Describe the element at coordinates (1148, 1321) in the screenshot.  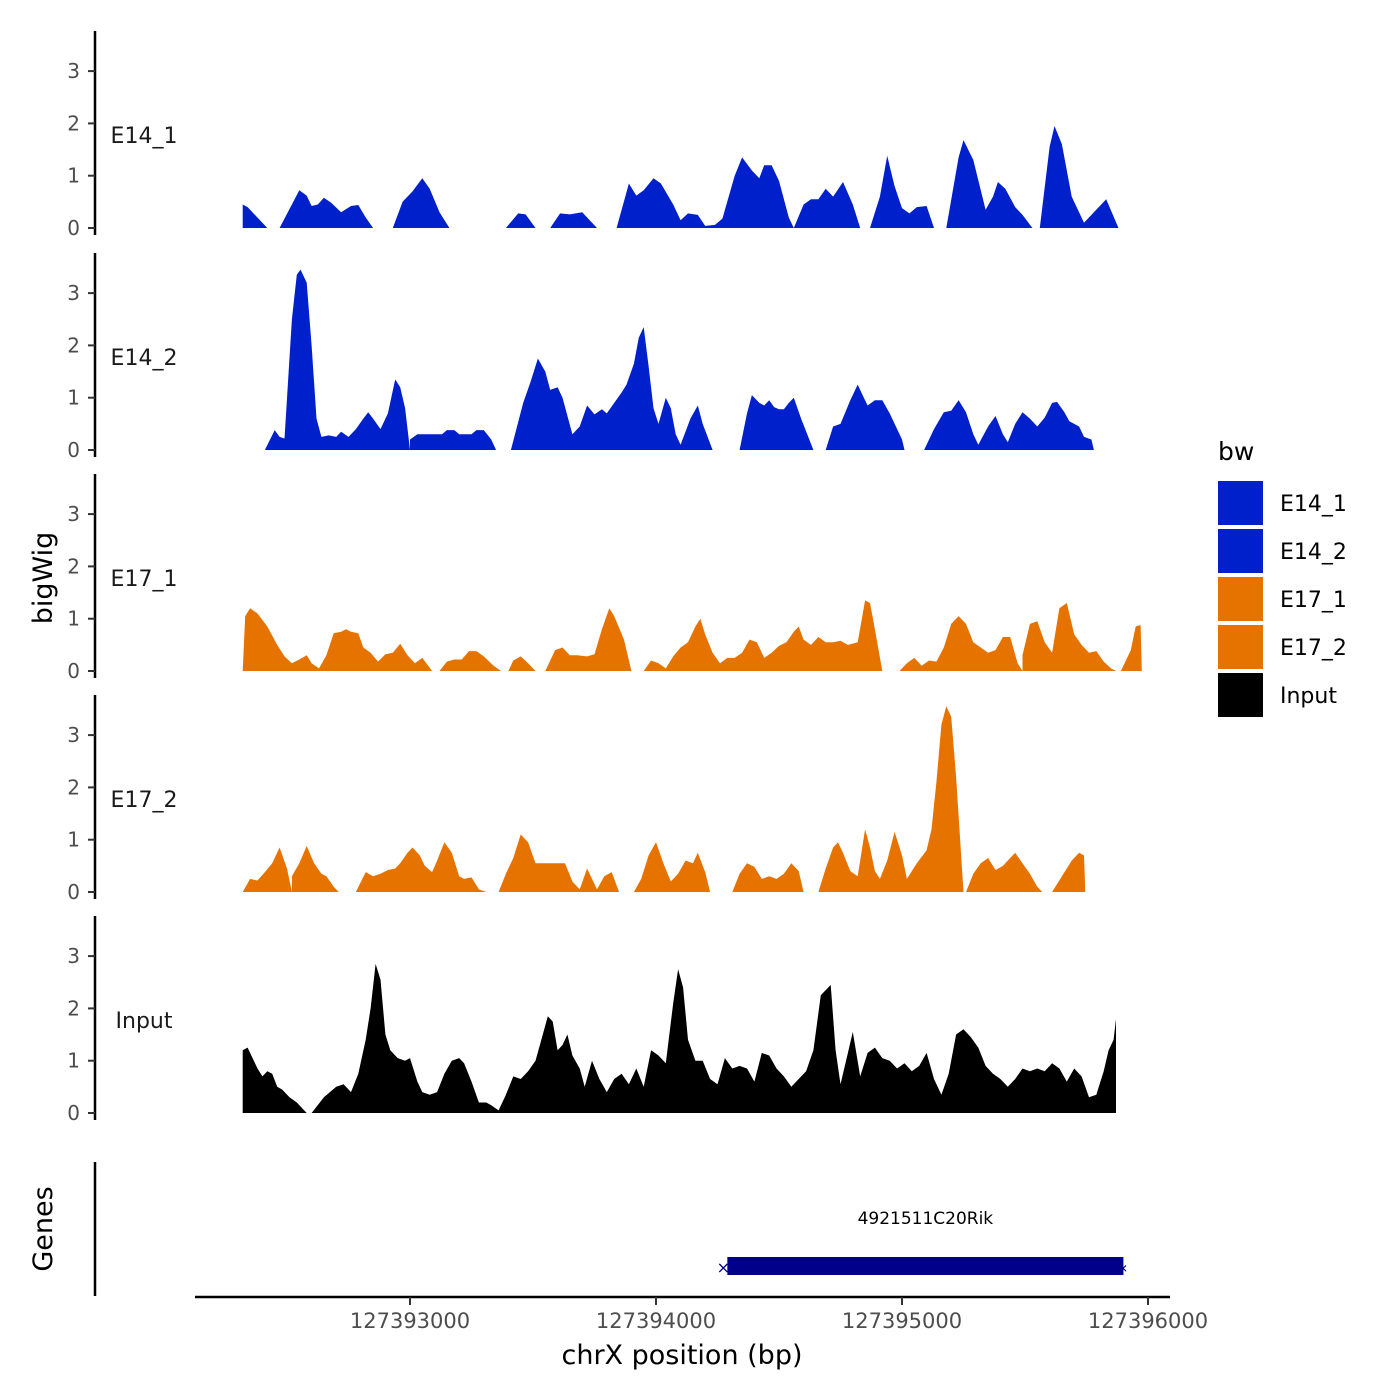
I see `x-tick-label: 127396000` at that location.